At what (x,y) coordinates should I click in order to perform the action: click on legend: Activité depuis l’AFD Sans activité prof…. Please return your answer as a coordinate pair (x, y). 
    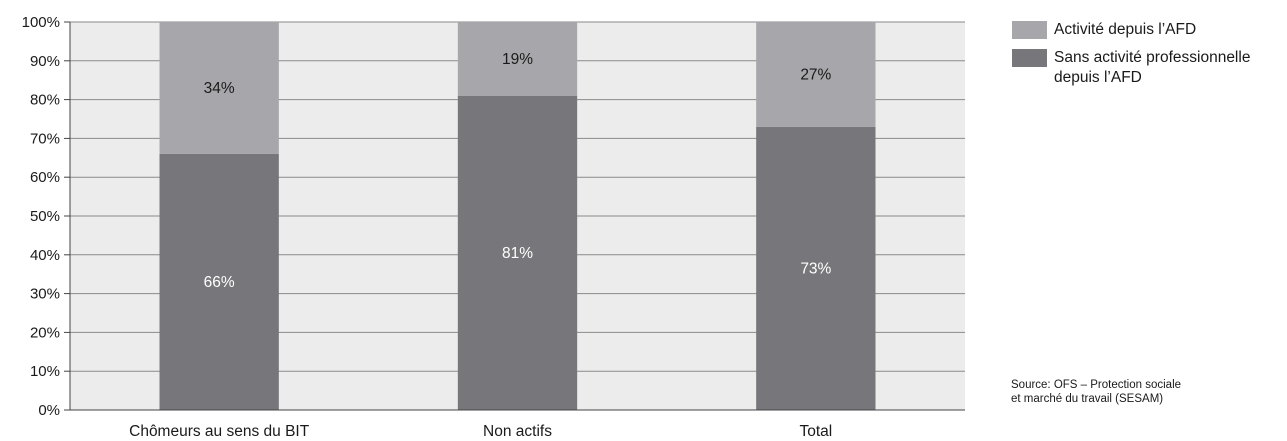
    Looking at the image, I should click on (1149, 58).